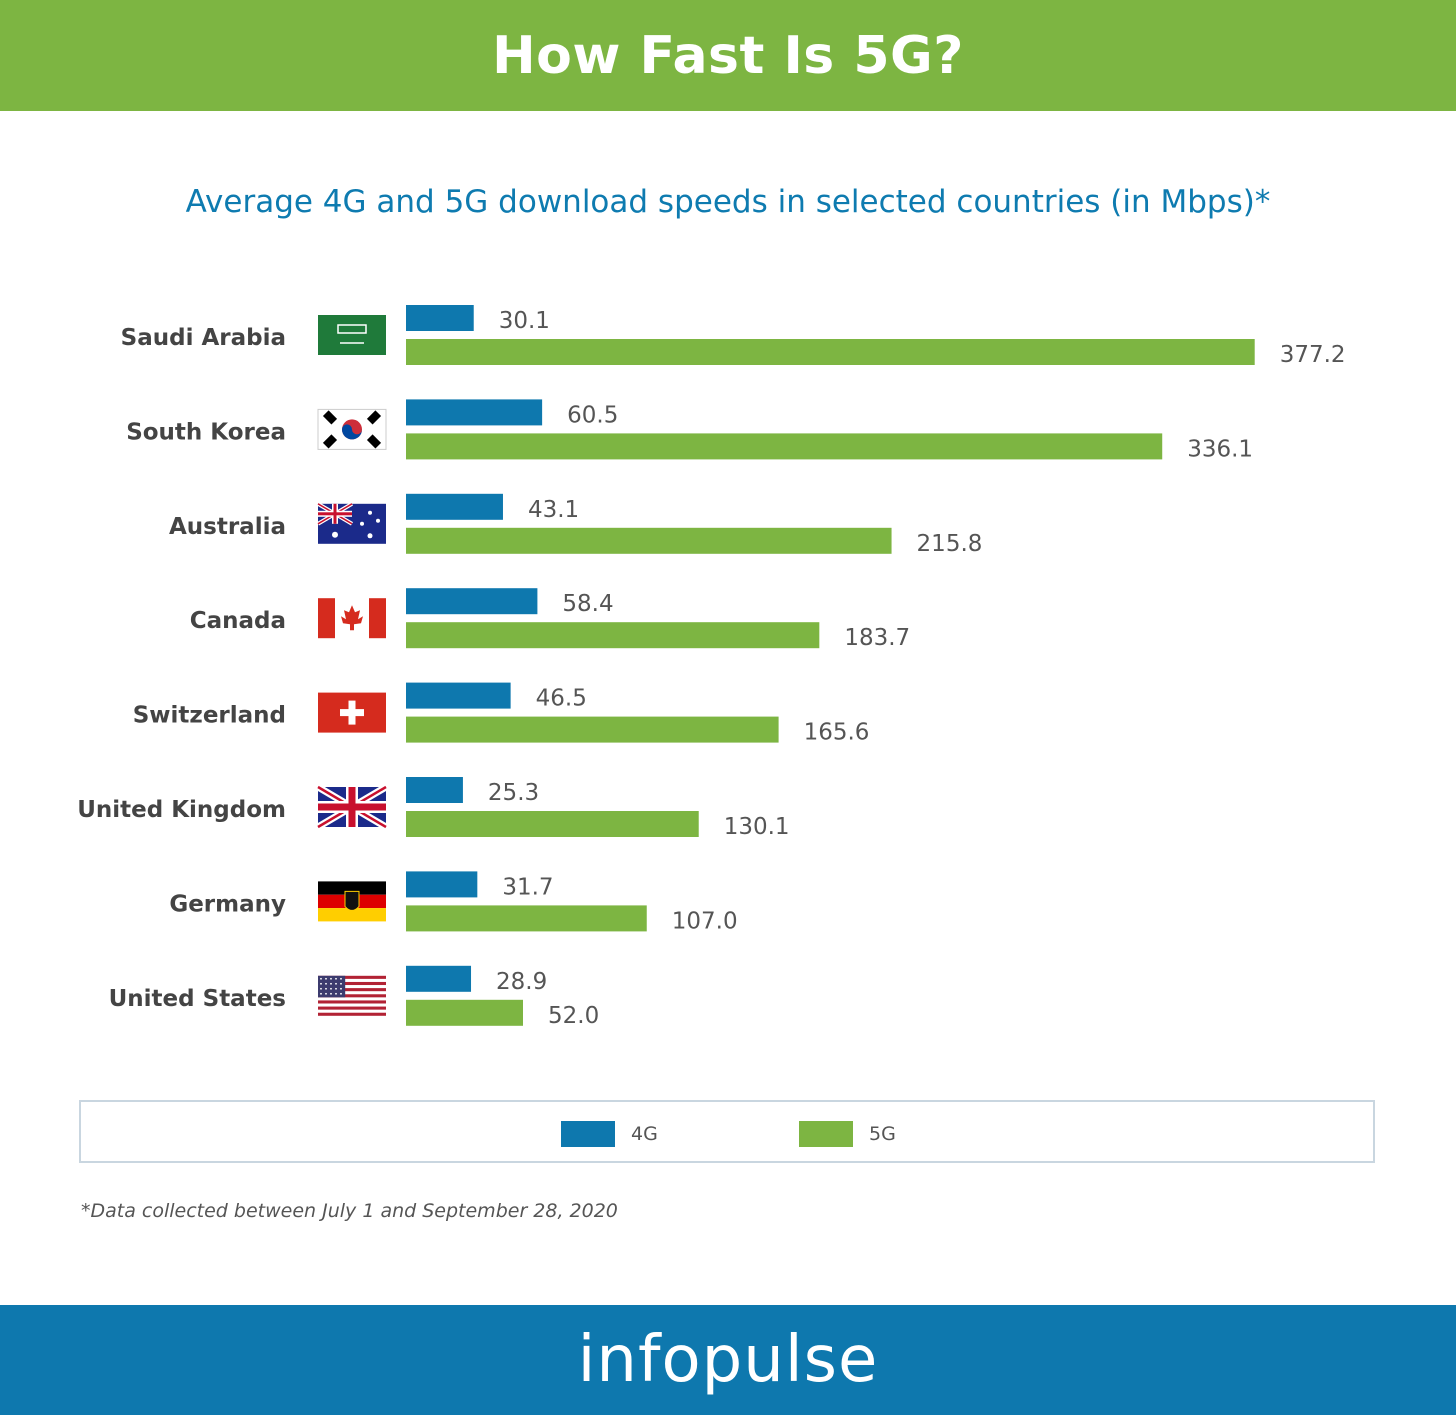 The height and width of the screenshot is (1415, 1456). What do you see at coordinates (434, 790) in the screenshot?
I see `bar-4g-united-kingdom` at bounding box center [434, 790].